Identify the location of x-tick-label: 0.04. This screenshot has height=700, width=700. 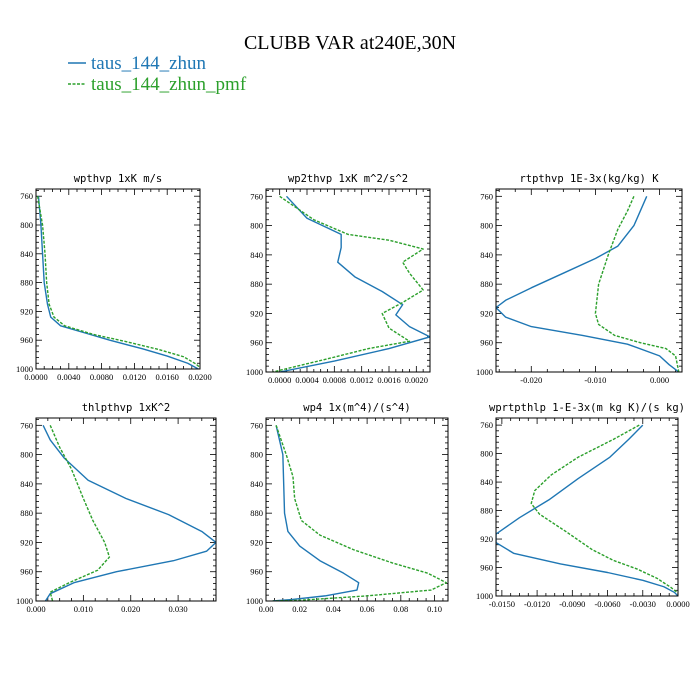
(334, 609).